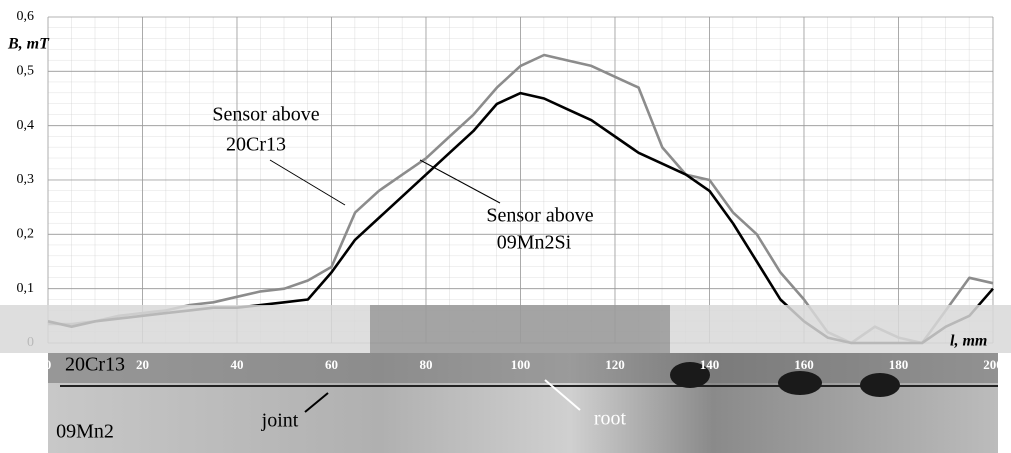 This screenshot has width=1011, height=453. What do you see at coordinates (899, 364) in the screenshot?
I see `x-tick-label: 180` at bounding box center [899, 364].